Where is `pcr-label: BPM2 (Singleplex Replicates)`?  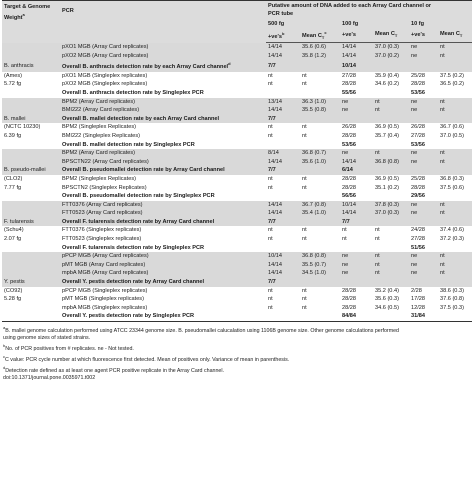
pcr-label: BPM2 (Singleplex Replicates) is located at coordinates (99, 127).